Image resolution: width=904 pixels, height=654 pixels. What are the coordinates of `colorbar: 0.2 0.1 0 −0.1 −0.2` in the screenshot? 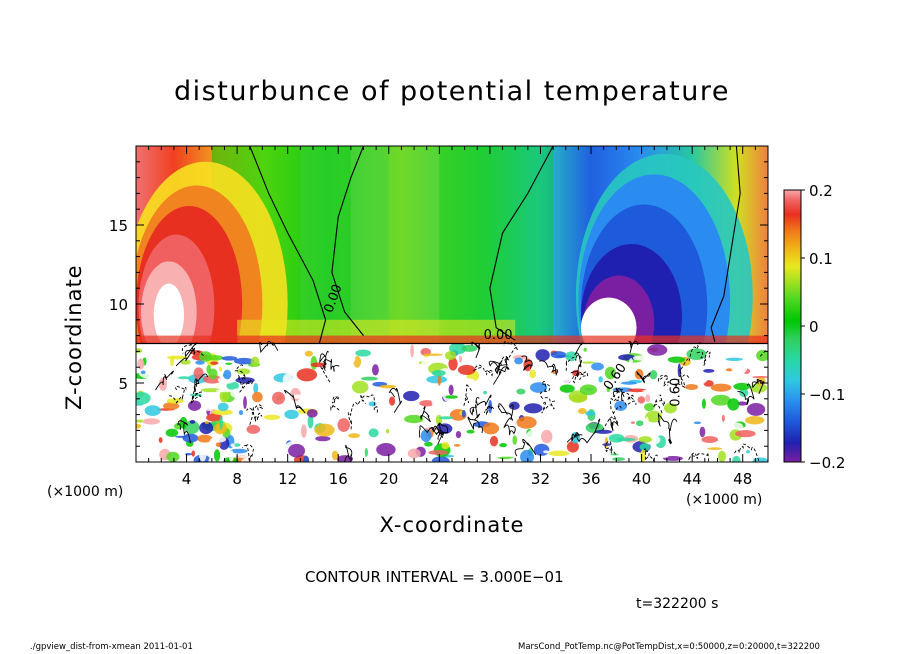 It's located at (814, 327).